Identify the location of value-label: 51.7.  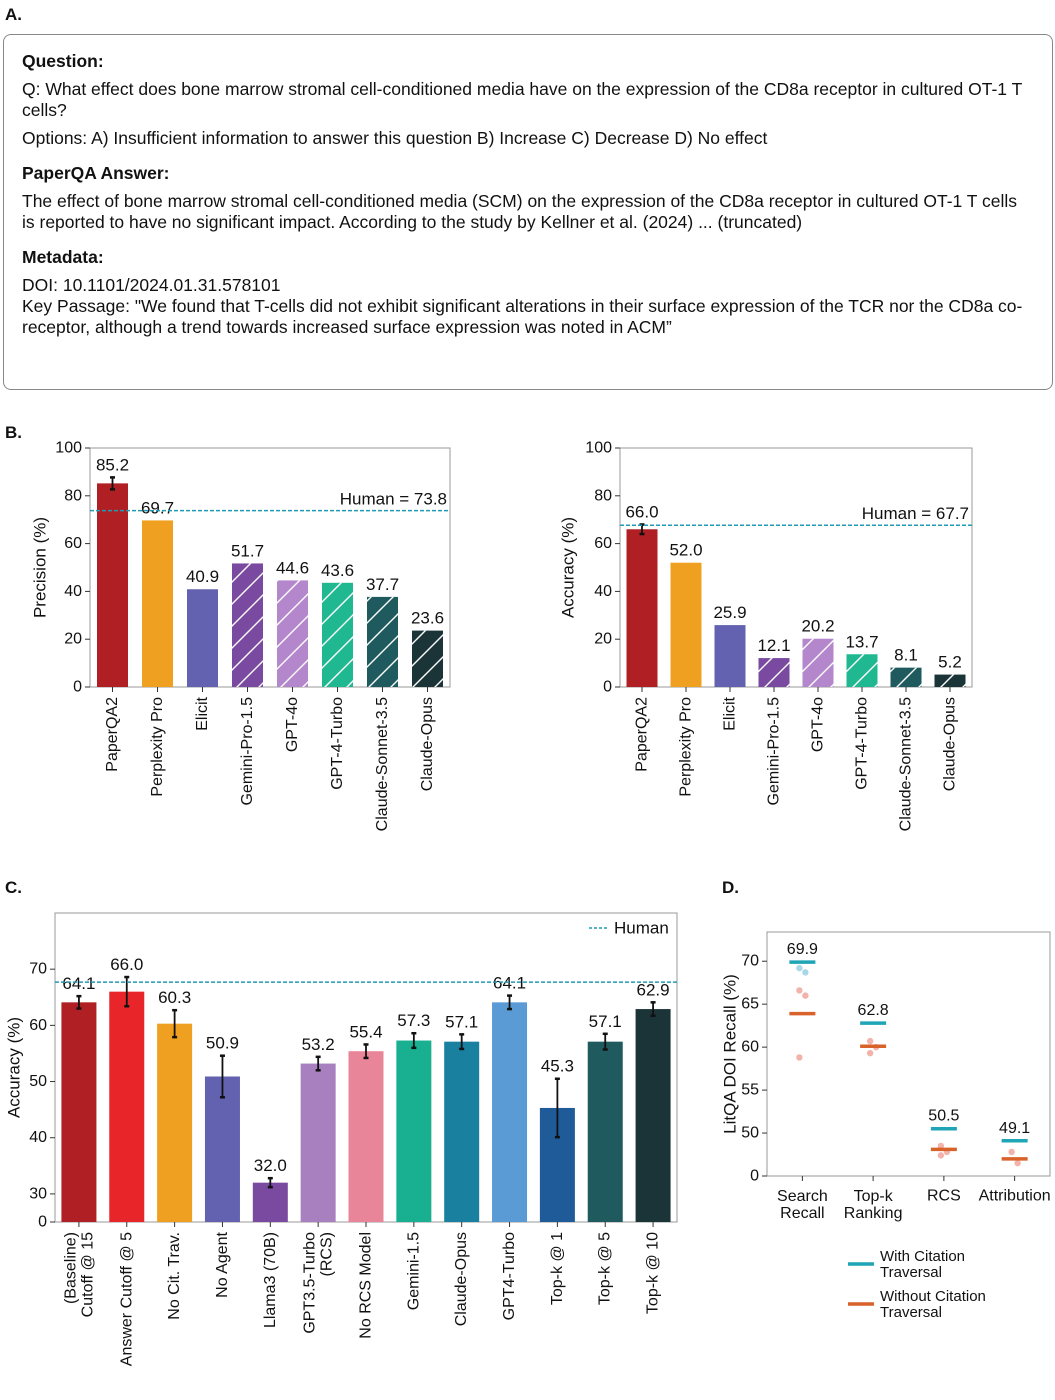
(247, 550).